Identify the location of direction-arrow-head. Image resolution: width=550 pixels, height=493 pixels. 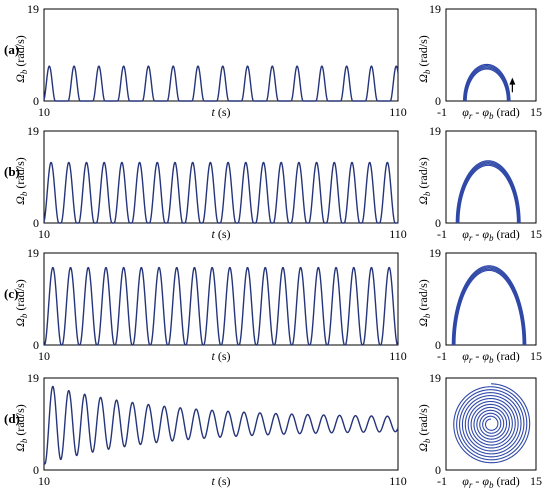
(512, 81).